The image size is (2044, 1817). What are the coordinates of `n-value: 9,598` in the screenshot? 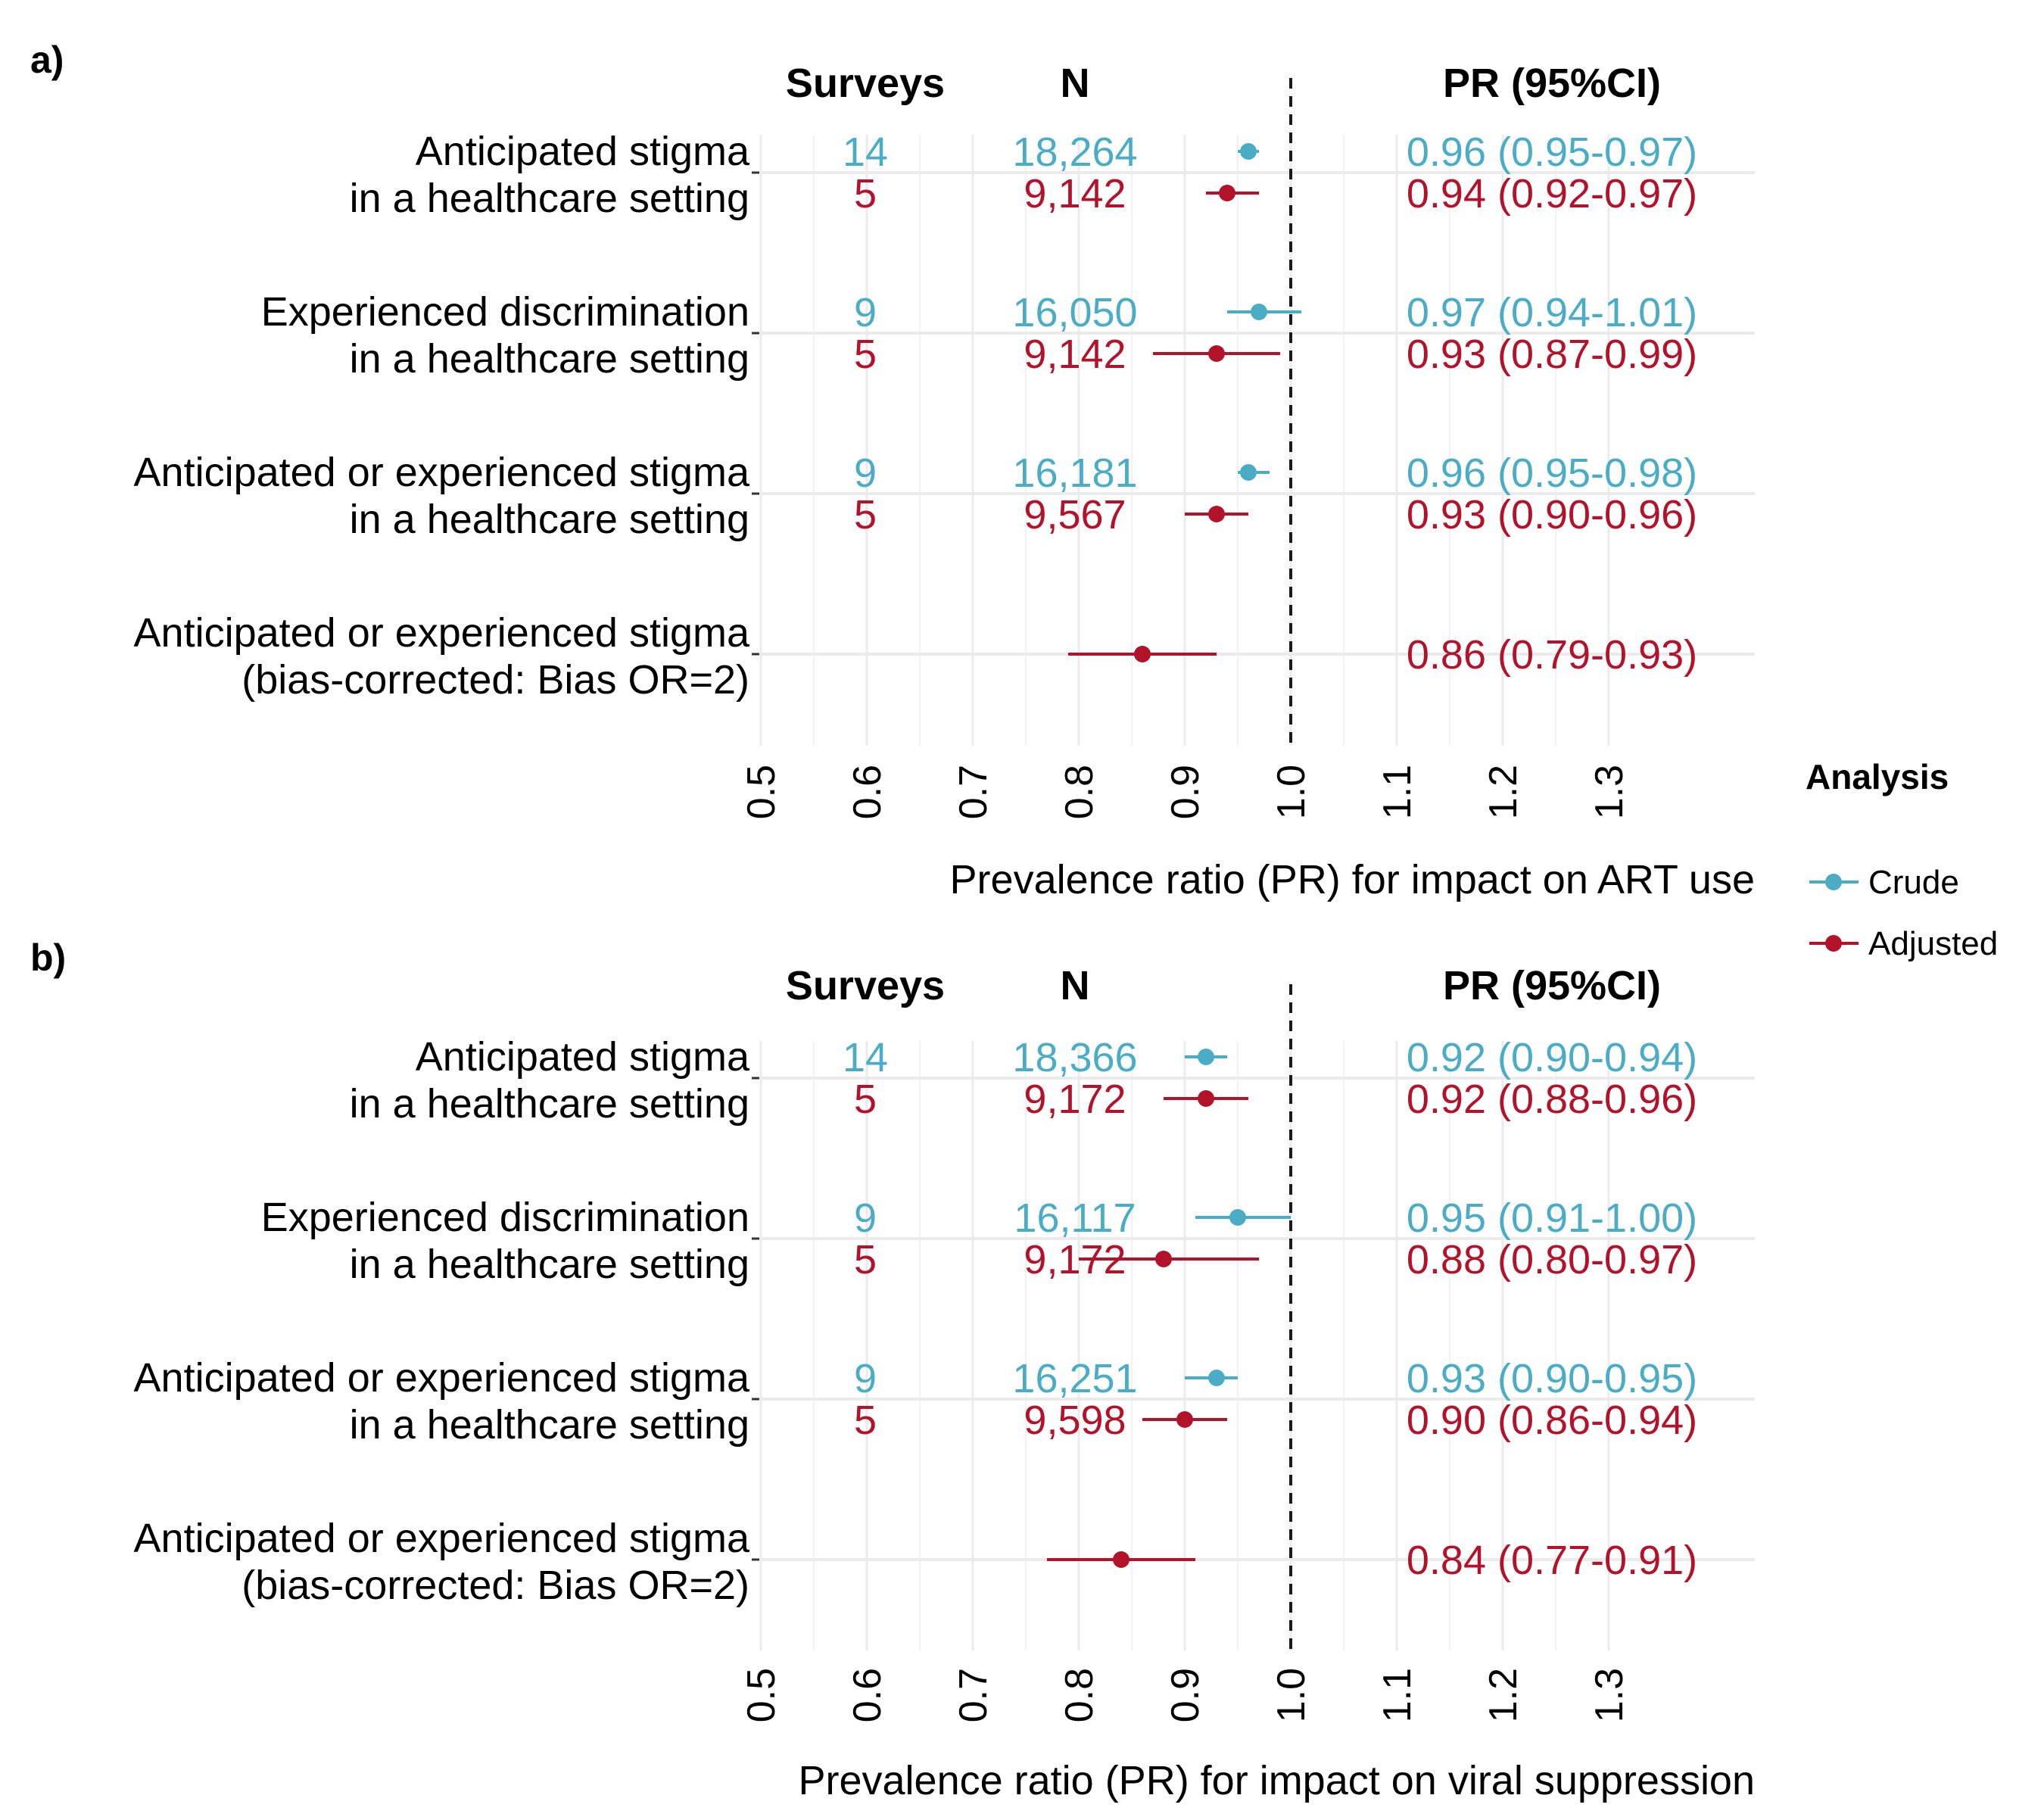 It's located at (1075, 1420).